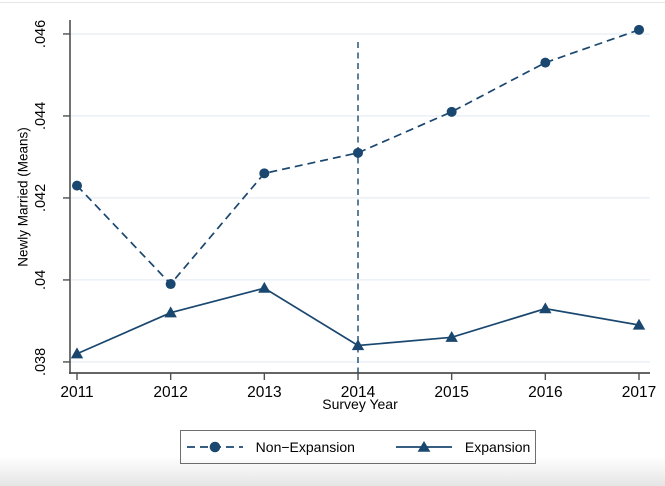 The image size is (665, 486). What do you see at coordinates (639, 324) in the screenshot?
I see `marker-expansion-2017` at bounding box center [639, 324].